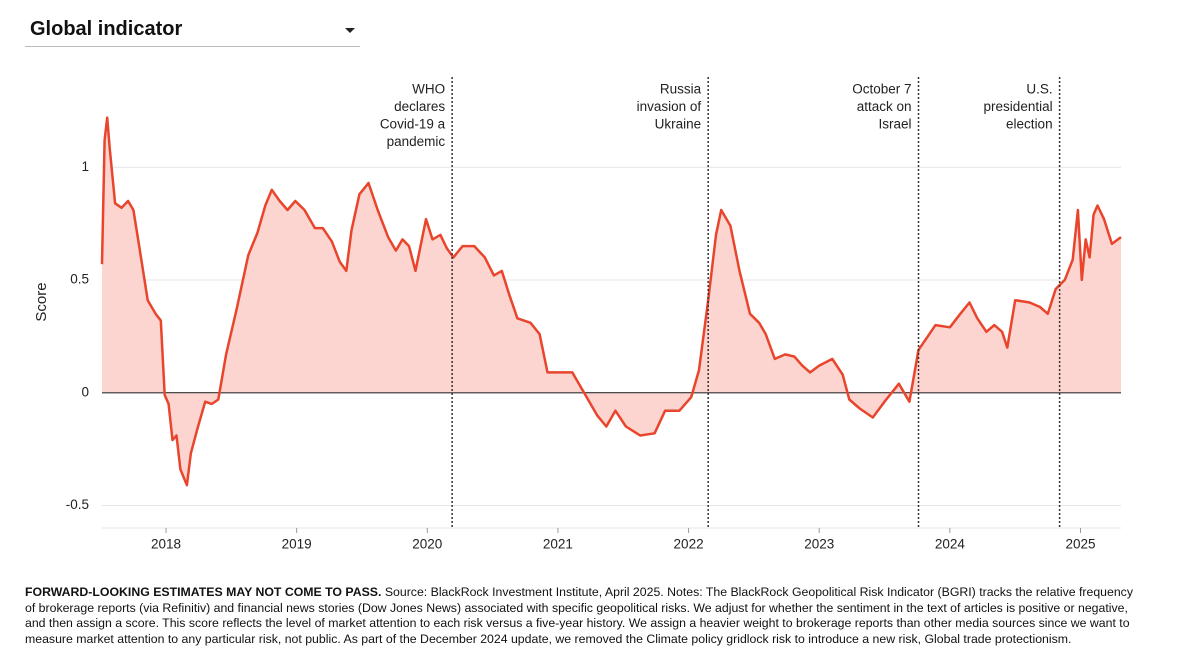  What do you see at coordinates (77, 504) in the screenshot?
I see `y-tick-label: -0.5` at bounding box center [77, 504].